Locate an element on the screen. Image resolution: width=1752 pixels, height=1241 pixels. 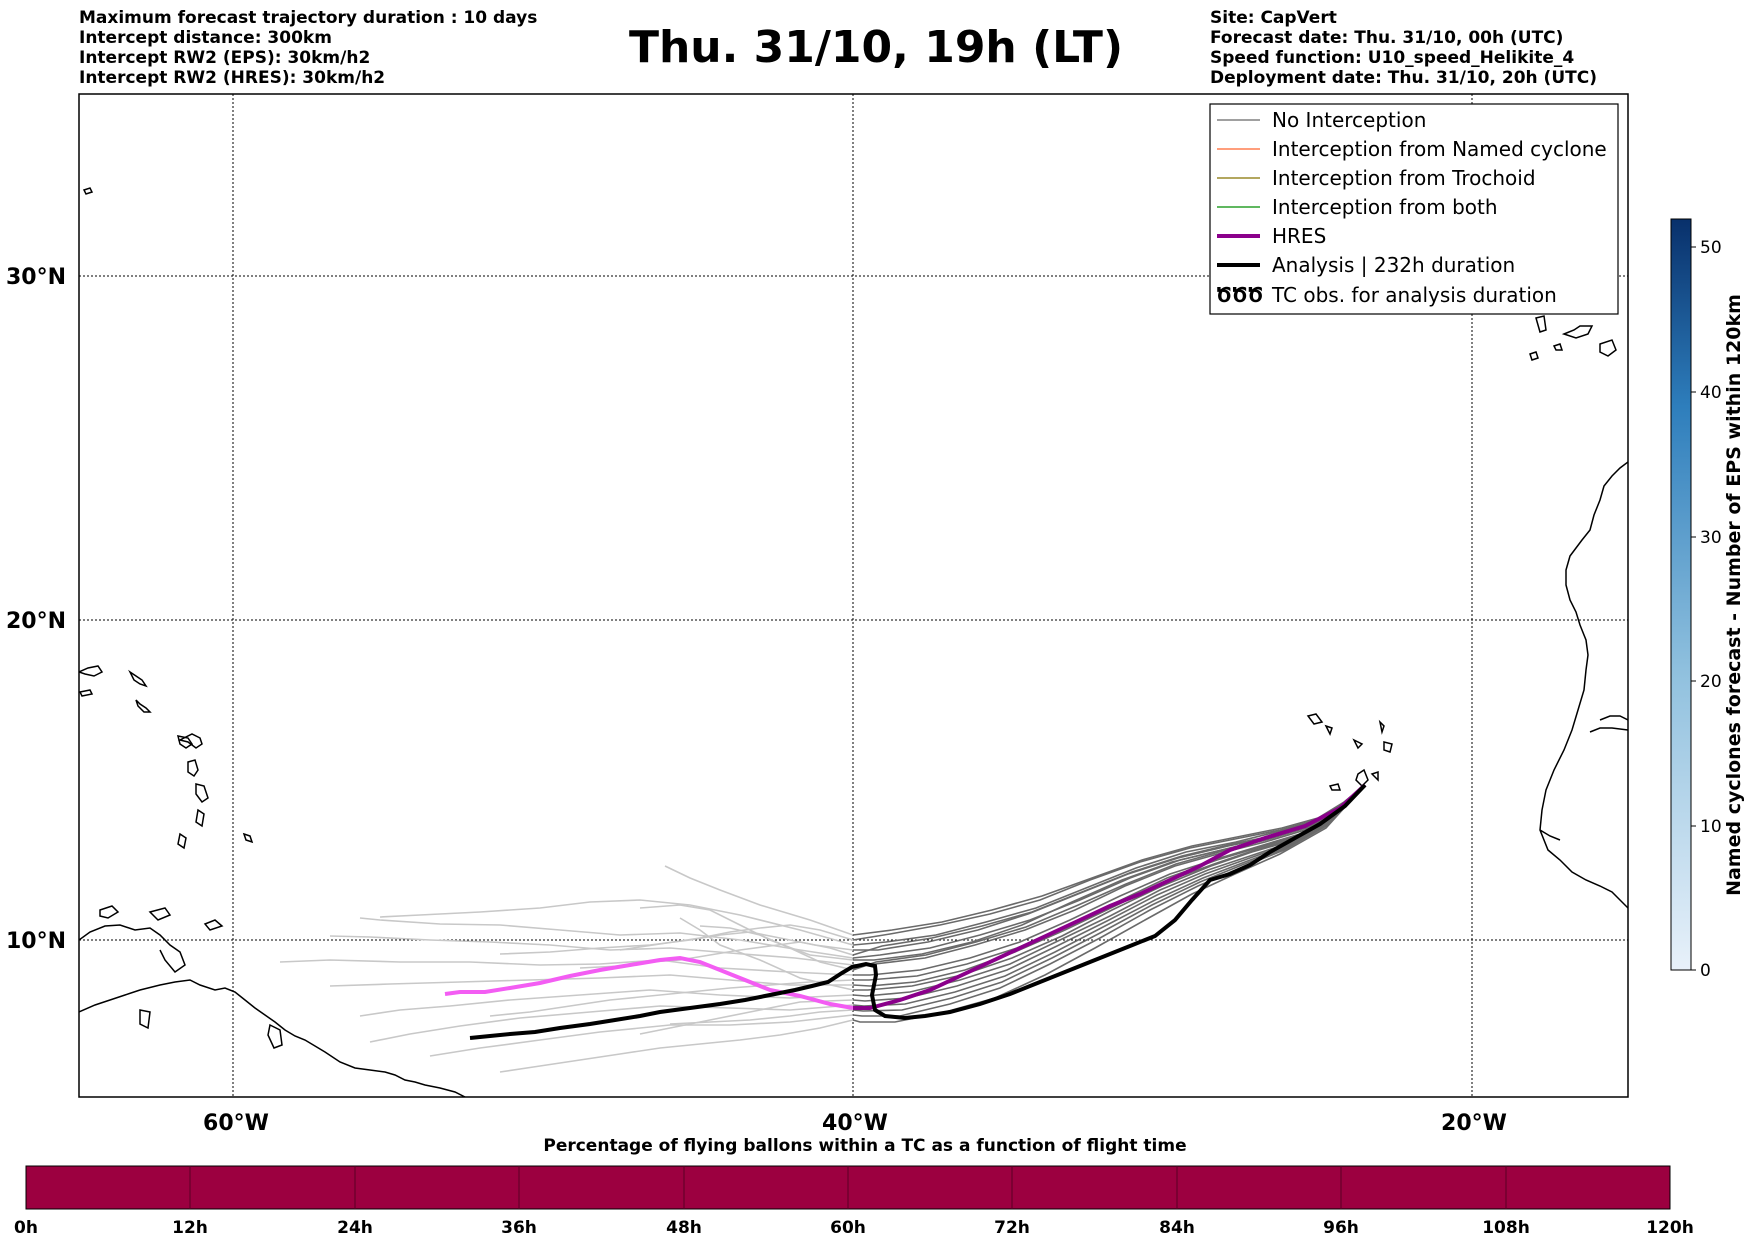
legend-label: HRES is located at coordinates (1299, 236).